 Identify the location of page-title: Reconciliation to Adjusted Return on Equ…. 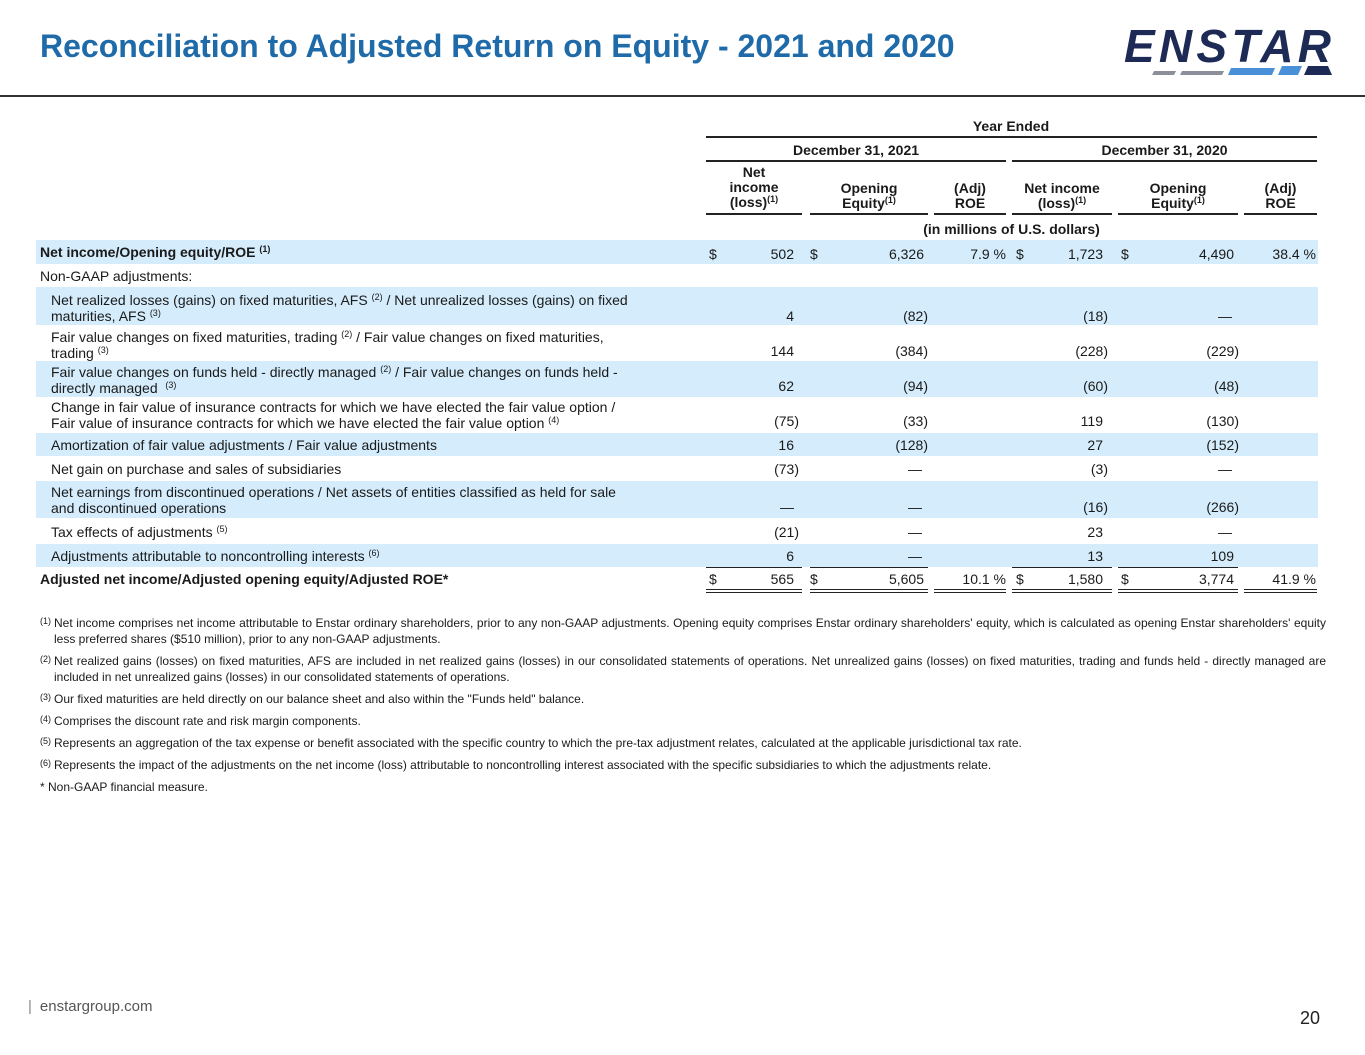
(497, 46).